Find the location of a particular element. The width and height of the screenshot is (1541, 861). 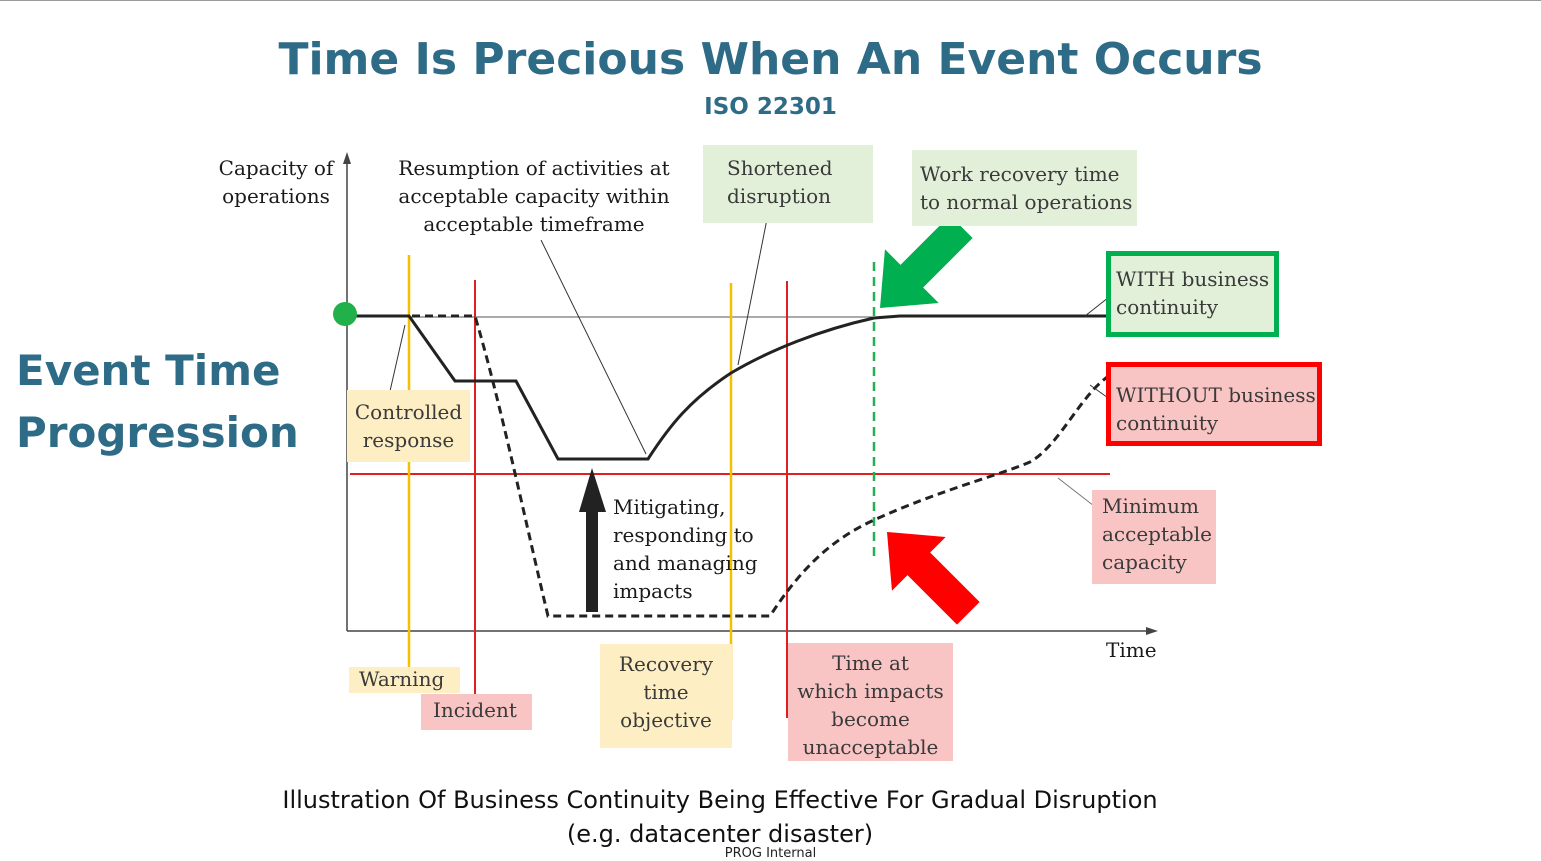

caption-line: (e.g. datacenter disaster) is located at coordinates (720, 834).